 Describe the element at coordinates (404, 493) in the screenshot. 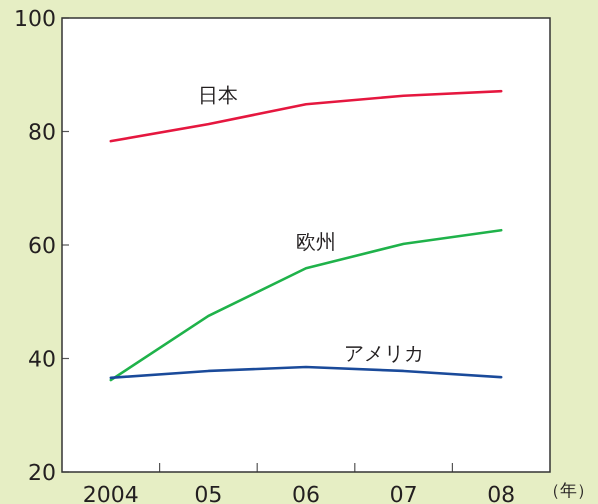

I see `xtick: 07` at that location.